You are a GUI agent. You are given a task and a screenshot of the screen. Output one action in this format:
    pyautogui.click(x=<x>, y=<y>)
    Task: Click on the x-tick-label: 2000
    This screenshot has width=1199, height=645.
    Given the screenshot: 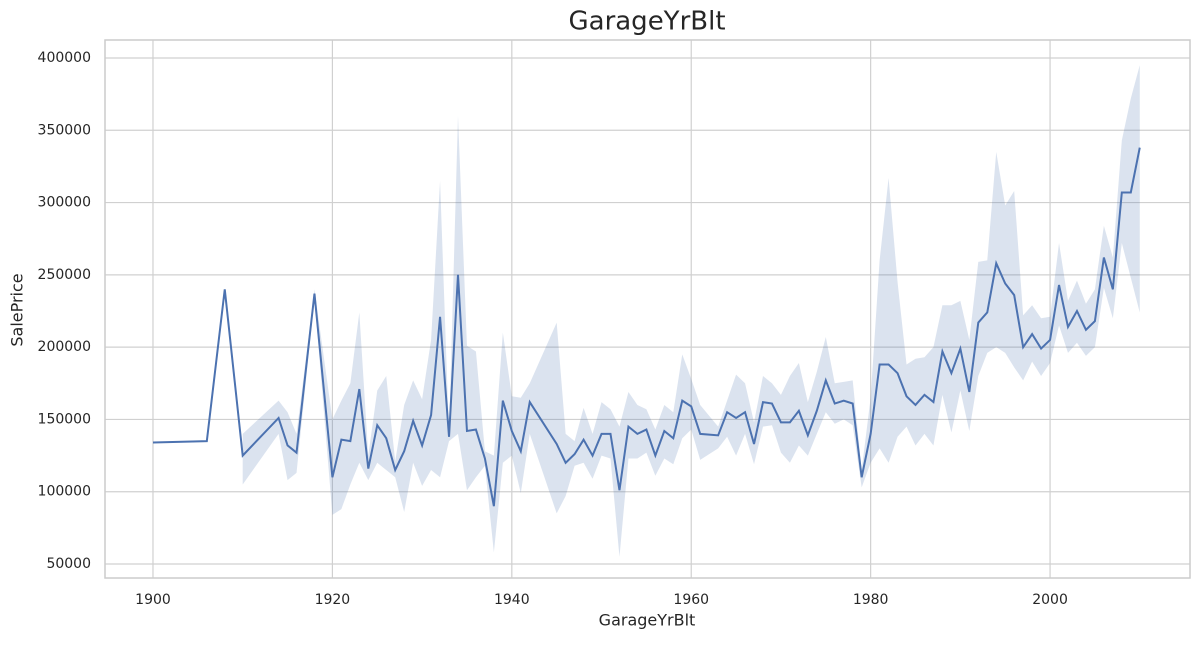 What is the action you would take?
    pyautogui.click(x=1050, y=600)
    